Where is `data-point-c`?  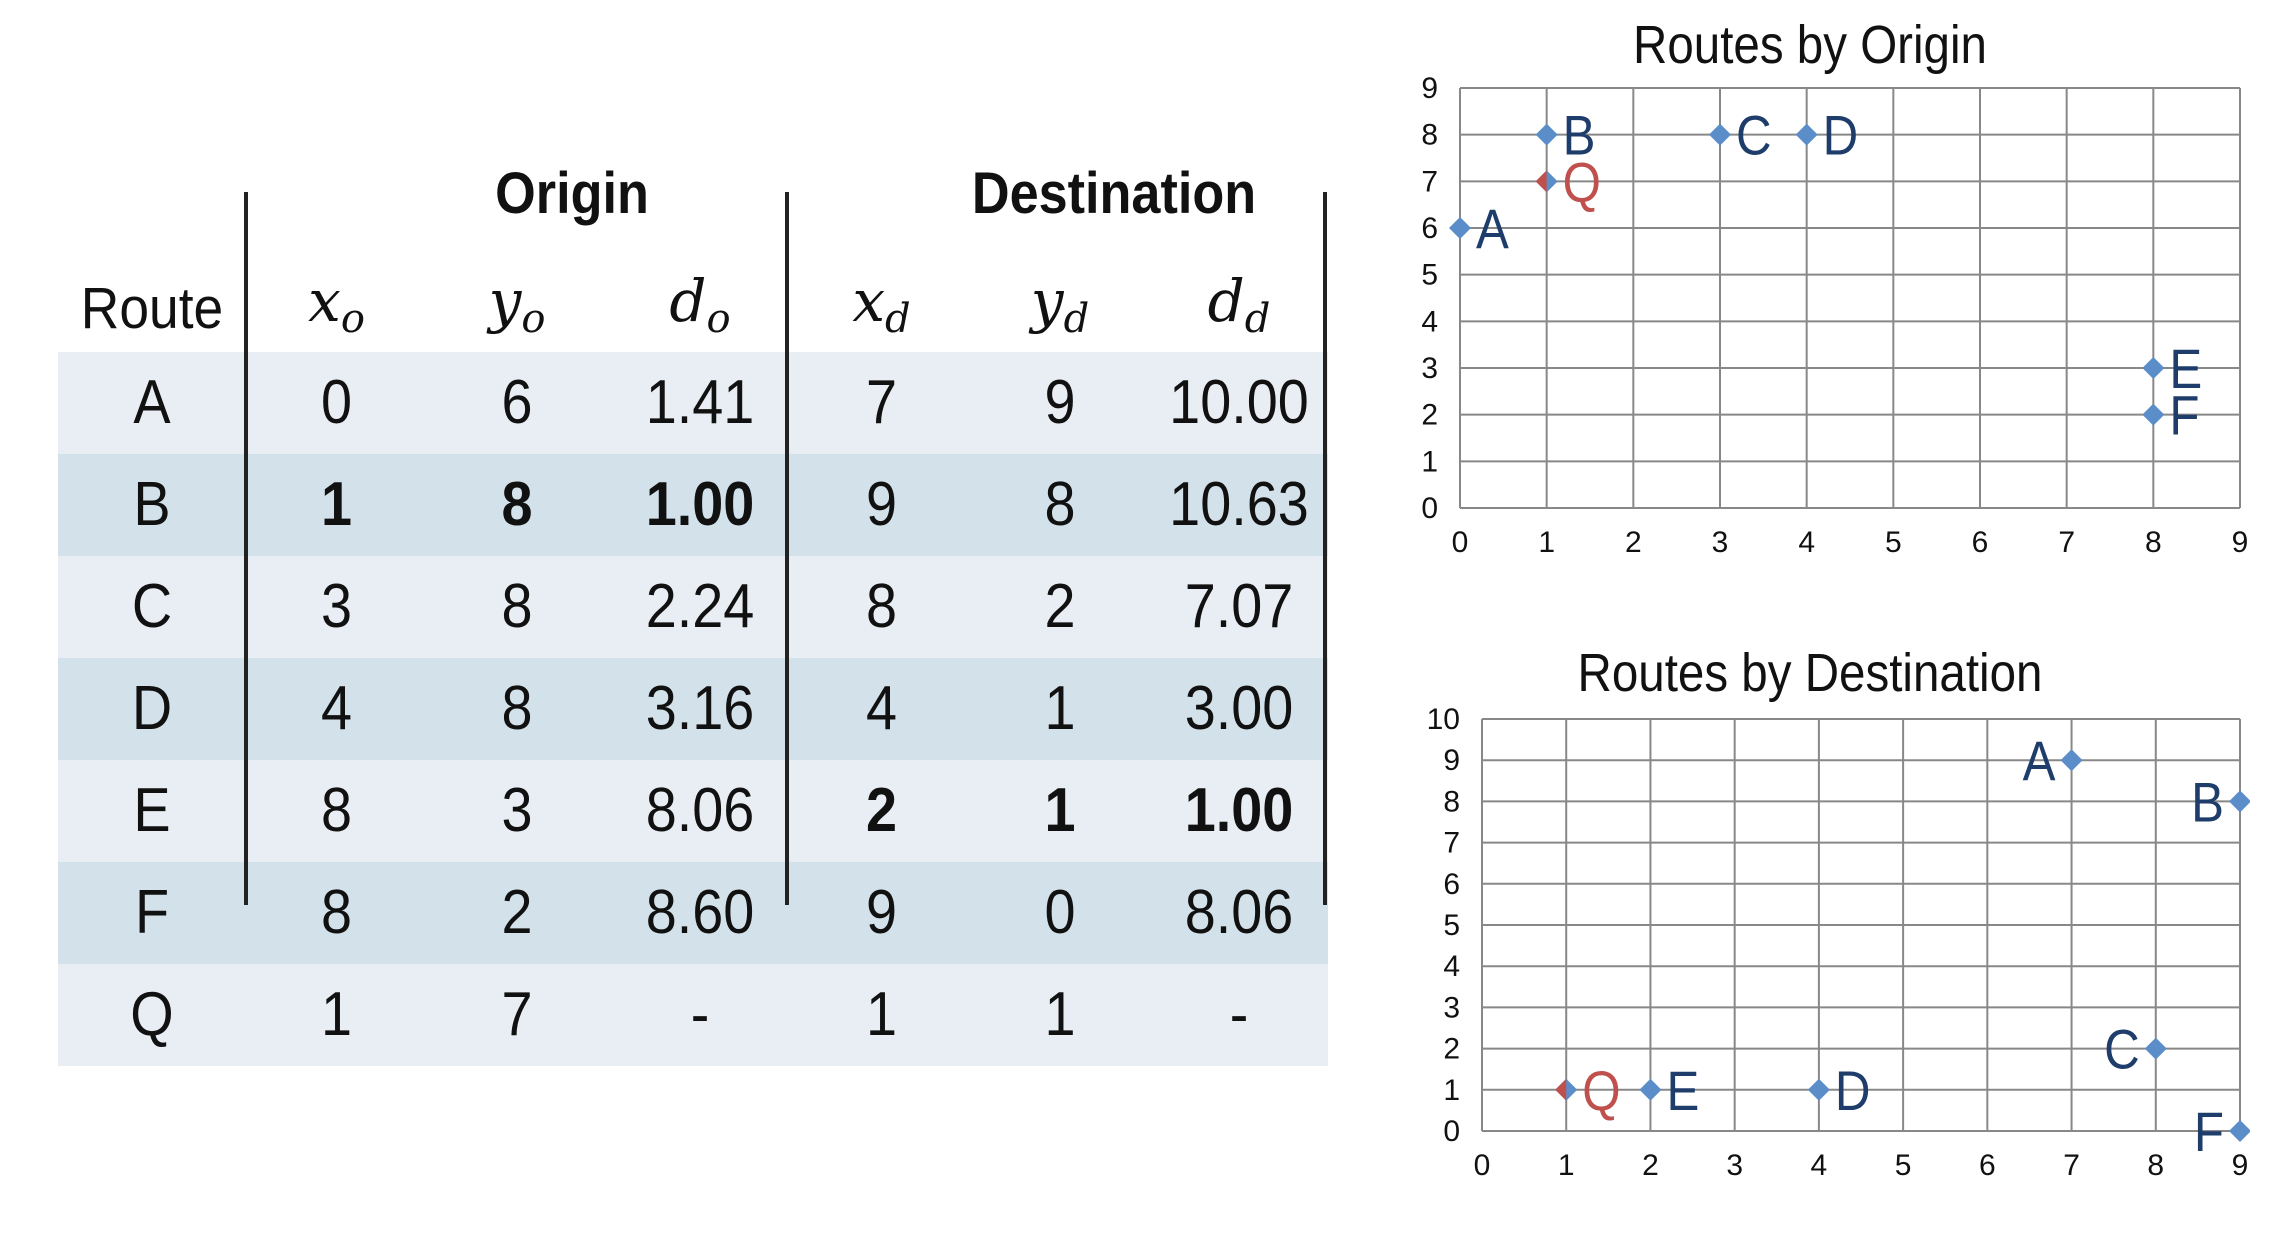 data-point-c is located at coordinates (1720, 134).